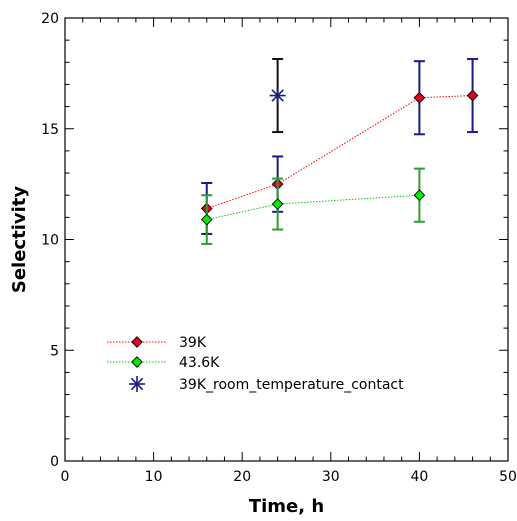 This screenshot has height=521, width=517. What do you see at coordinates (157, 343) in the screenshot?
I see `legend-item-39k: 39K` at bounding box center [157, 343].